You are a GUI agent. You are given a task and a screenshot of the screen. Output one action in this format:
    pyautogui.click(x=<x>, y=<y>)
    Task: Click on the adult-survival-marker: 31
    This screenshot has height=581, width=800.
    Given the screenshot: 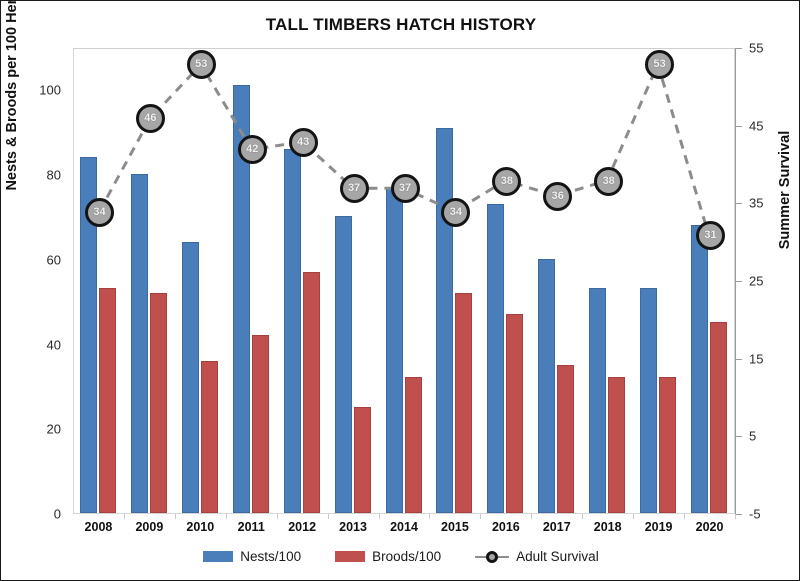 What is the action you would take?
    pyautogui.click(x=711, y=235)
    